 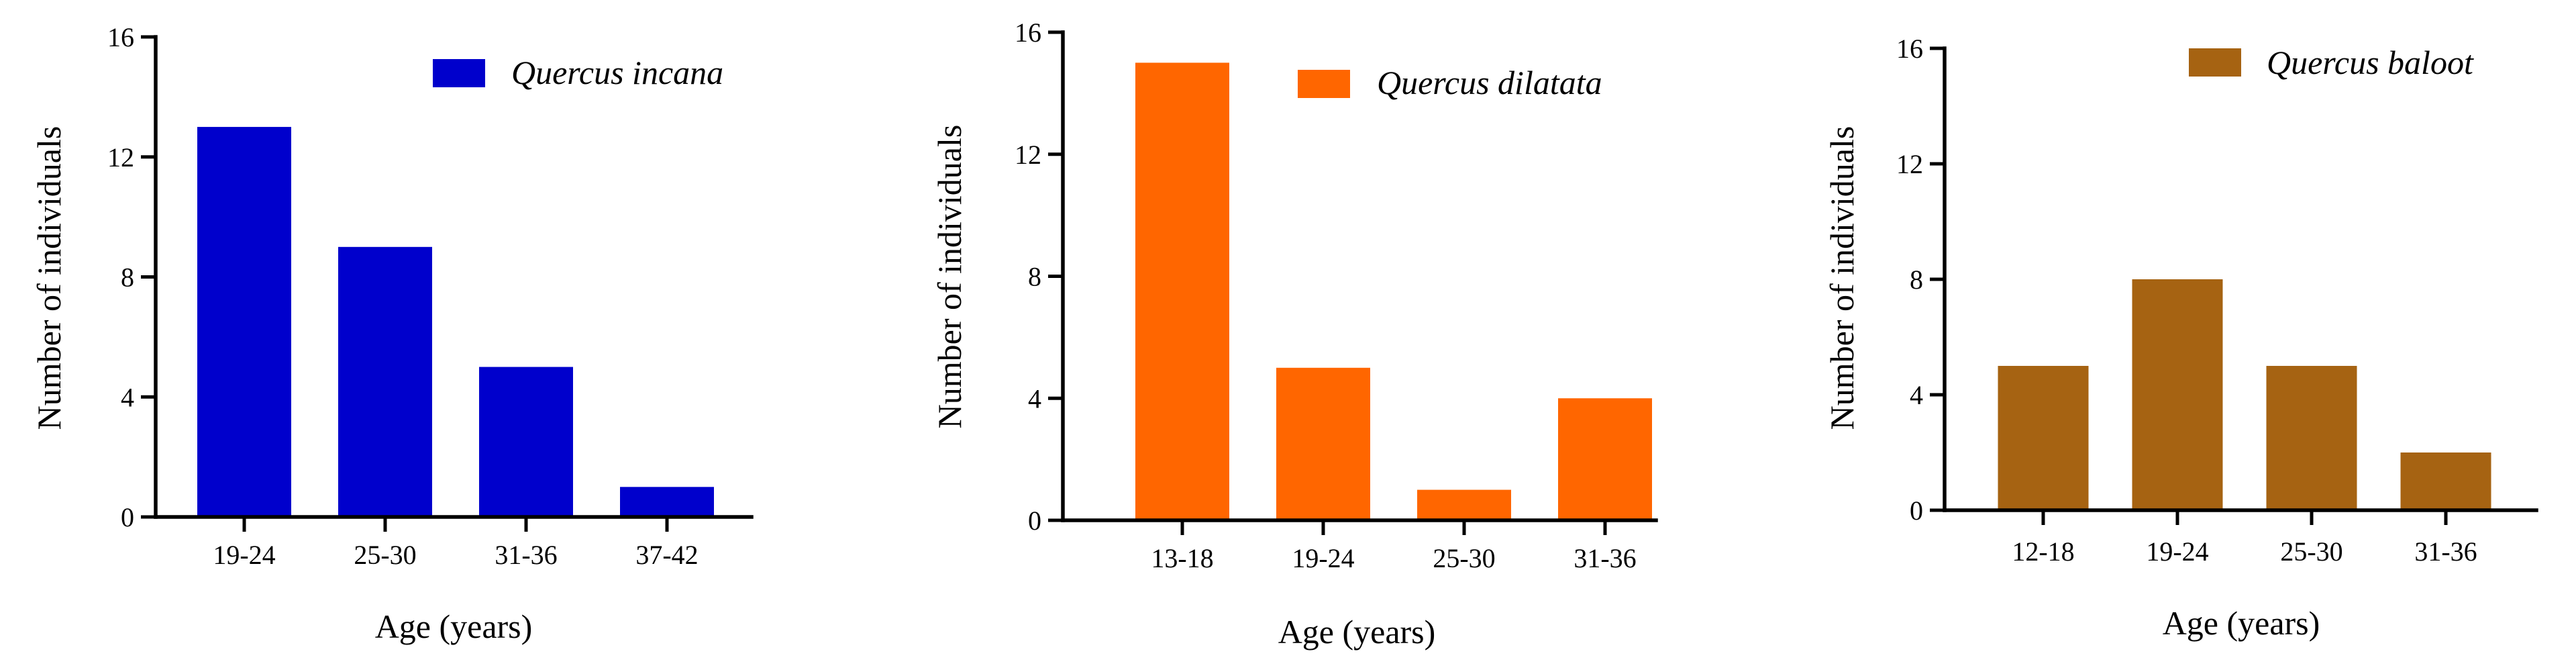 What do you see at coordinates (666, 555) in the screenshot?
I see `x-tick-label: 37-42` at bounding box center [666, 555].